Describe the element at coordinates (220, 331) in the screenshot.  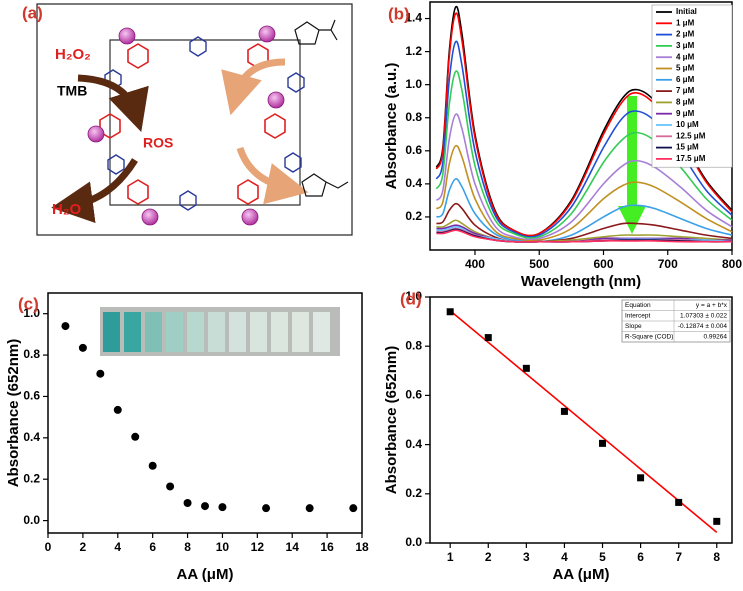
I see `cuvette-inset` at that location.